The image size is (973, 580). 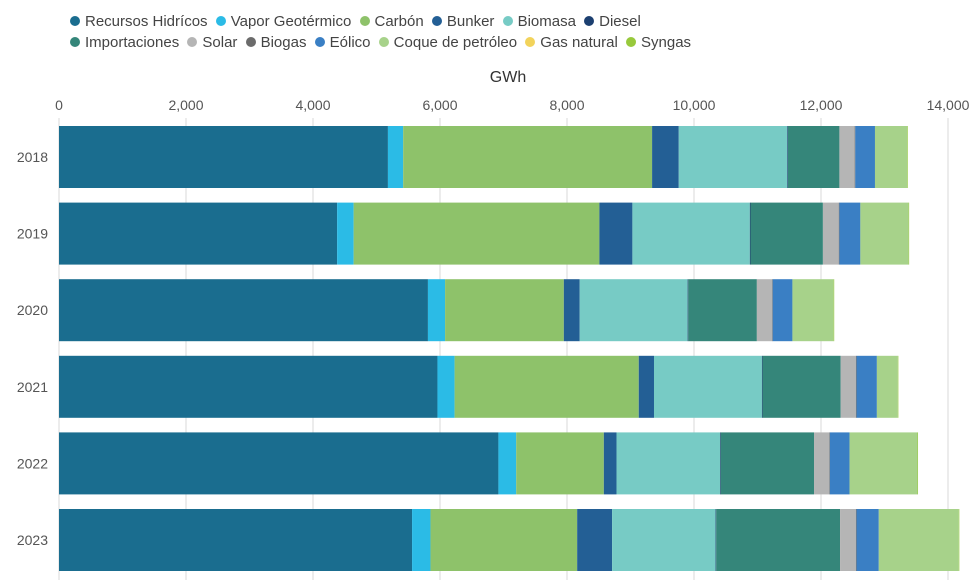 What do you see at coordinates (342, 42) in the screenshot?
I see `legend-item: Eólico` at bounding box center [342, 42].